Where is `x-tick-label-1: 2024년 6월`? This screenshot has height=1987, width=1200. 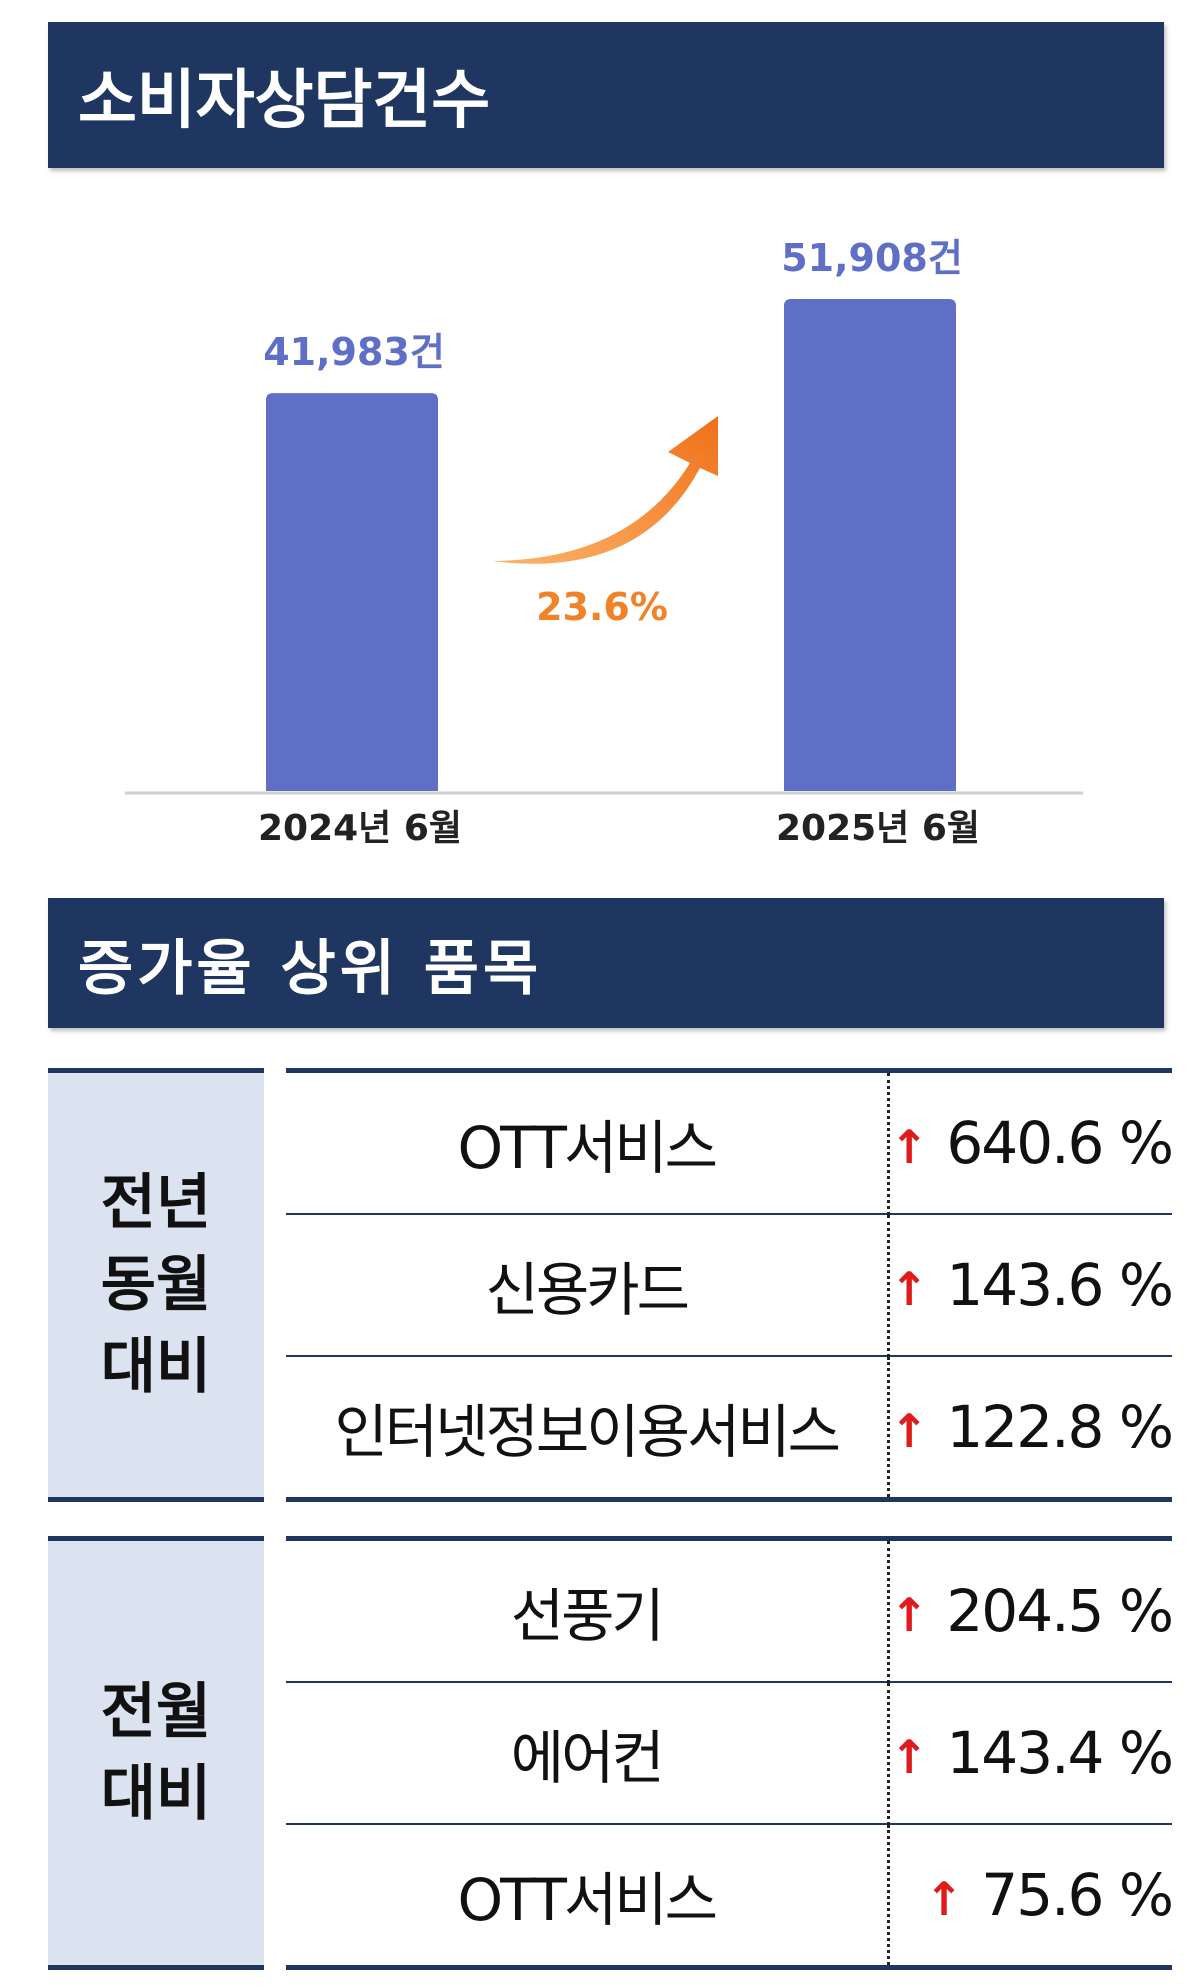 x-tick-label-1: 2024년 6월 is located at coordinates (360, 828).